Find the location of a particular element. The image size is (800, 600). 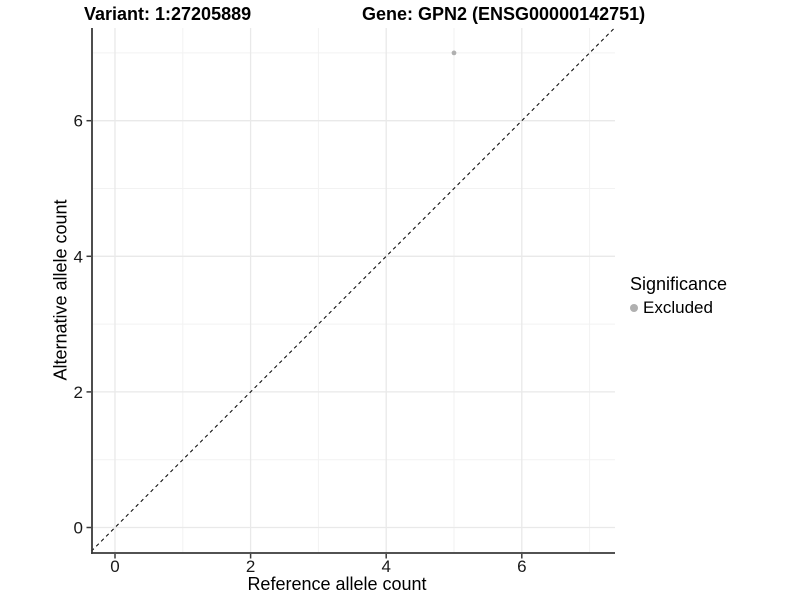

legend-point-icon is located at coordinates (634, 308).